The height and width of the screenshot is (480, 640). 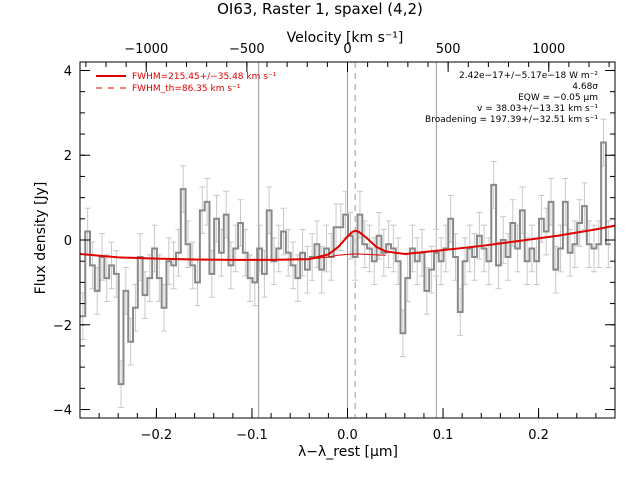 What do you see at coordinates (320, 9) in the screenshot?
I see `chart-title: OI63, Raster 1, spaxel (4,2)` at bounding box center [320, 9].